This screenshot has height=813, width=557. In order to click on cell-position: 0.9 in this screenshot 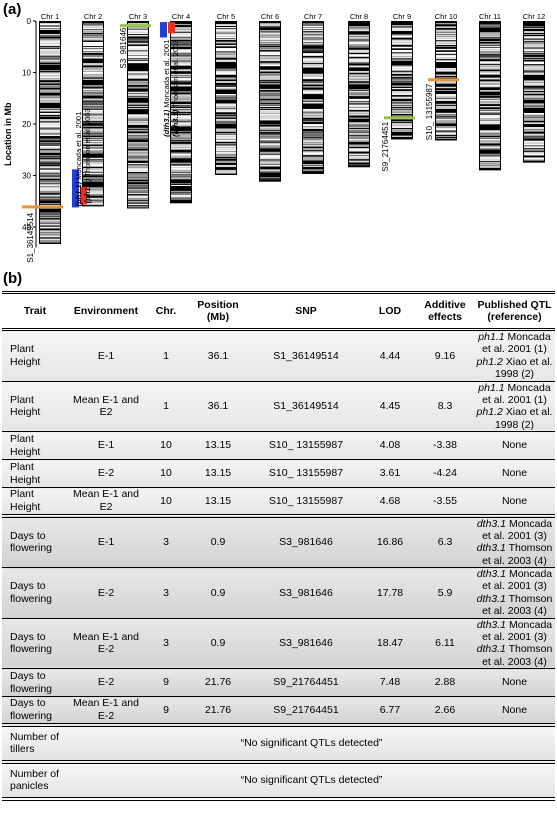, I will do `click(218, 643)`.